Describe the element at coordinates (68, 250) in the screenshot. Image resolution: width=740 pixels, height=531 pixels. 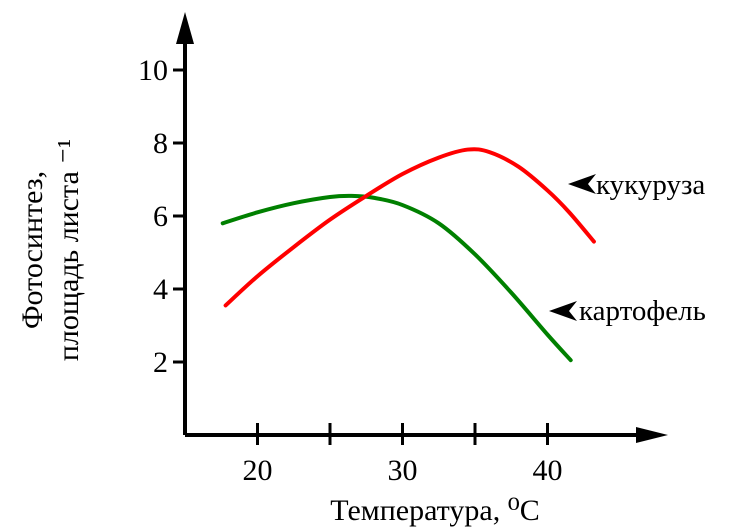
I see `y-axis-title-line2: площадь листа ⁻¹` at that location.